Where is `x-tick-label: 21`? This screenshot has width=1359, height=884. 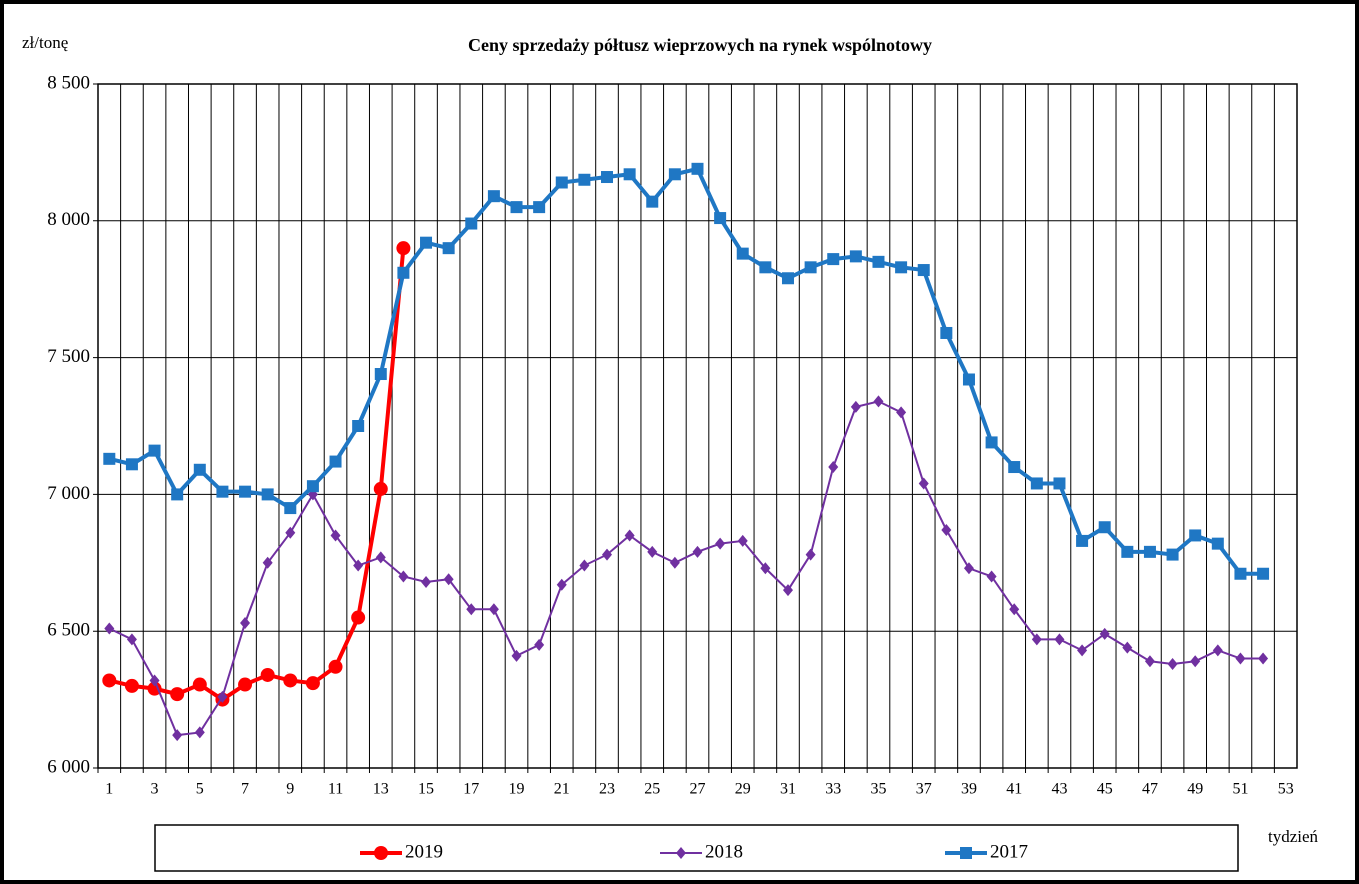 x-tick-label: 21 is located at coordinates (562, 789).